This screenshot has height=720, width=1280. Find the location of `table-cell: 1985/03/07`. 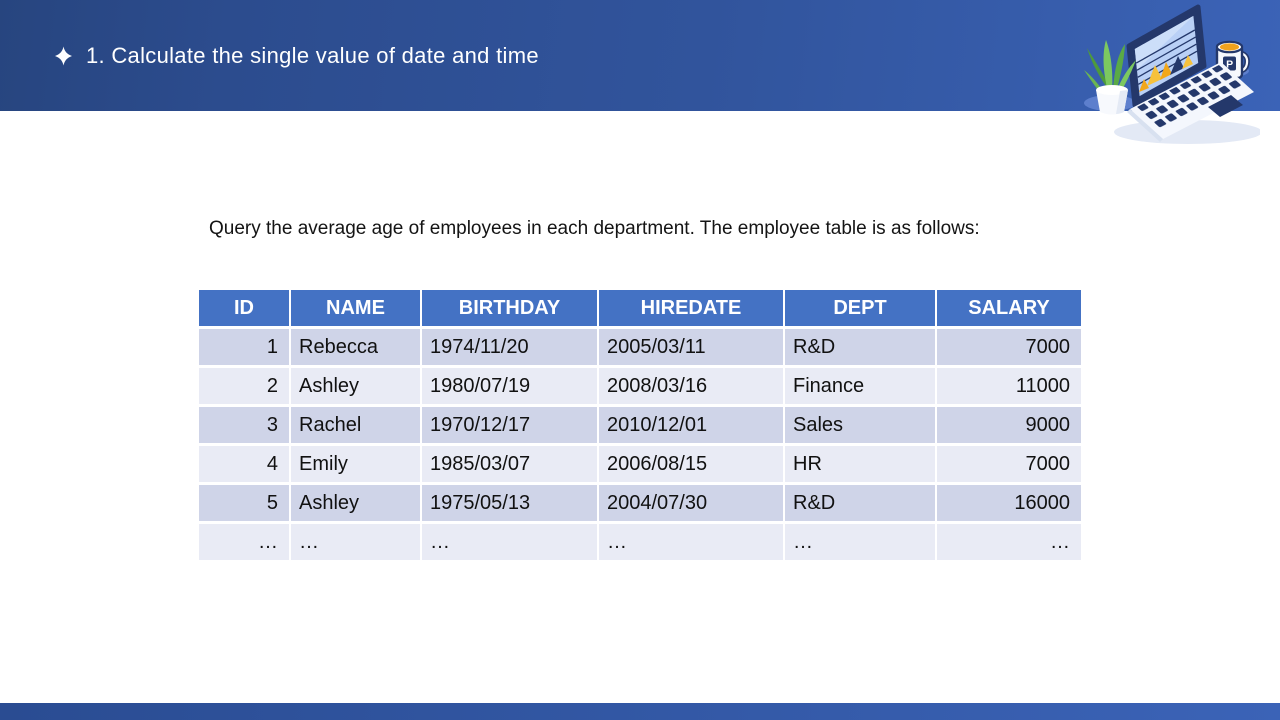

table-cell: 1985/03/07 is located at coordinates (509, 464).